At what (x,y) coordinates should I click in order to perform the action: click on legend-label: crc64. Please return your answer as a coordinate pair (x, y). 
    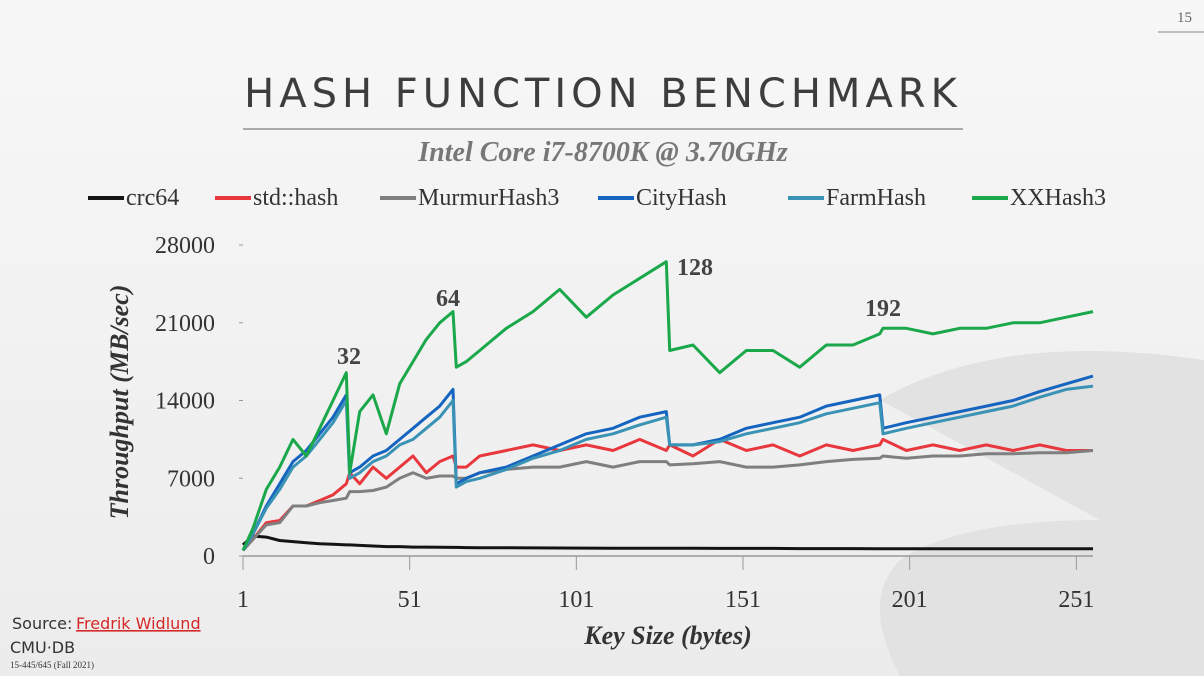
    Looking at the image, I should click on (152, 198).